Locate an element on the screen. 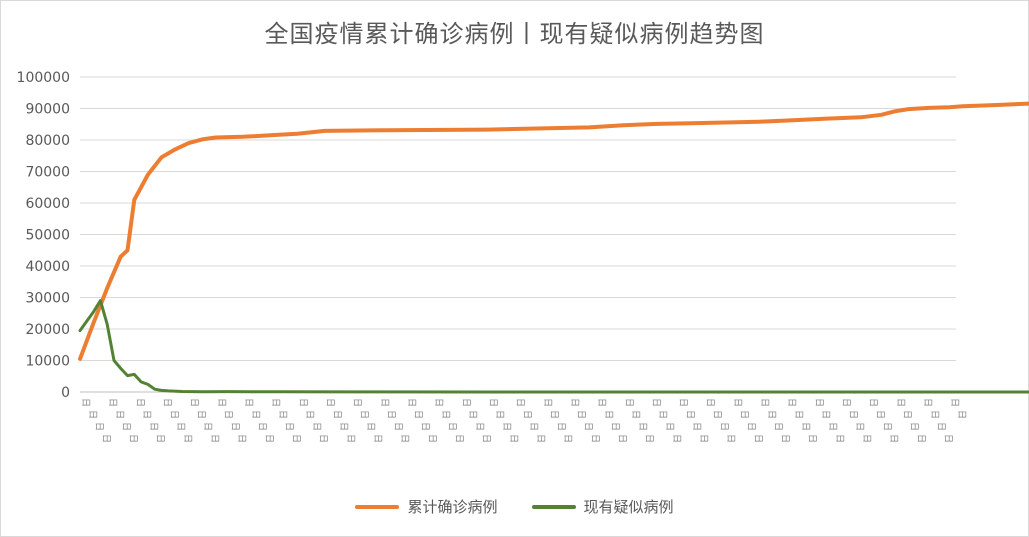 The width and height of the screenshot is (1029, 537). y-tick-label: 20000 is located at coordinates (47, 330).